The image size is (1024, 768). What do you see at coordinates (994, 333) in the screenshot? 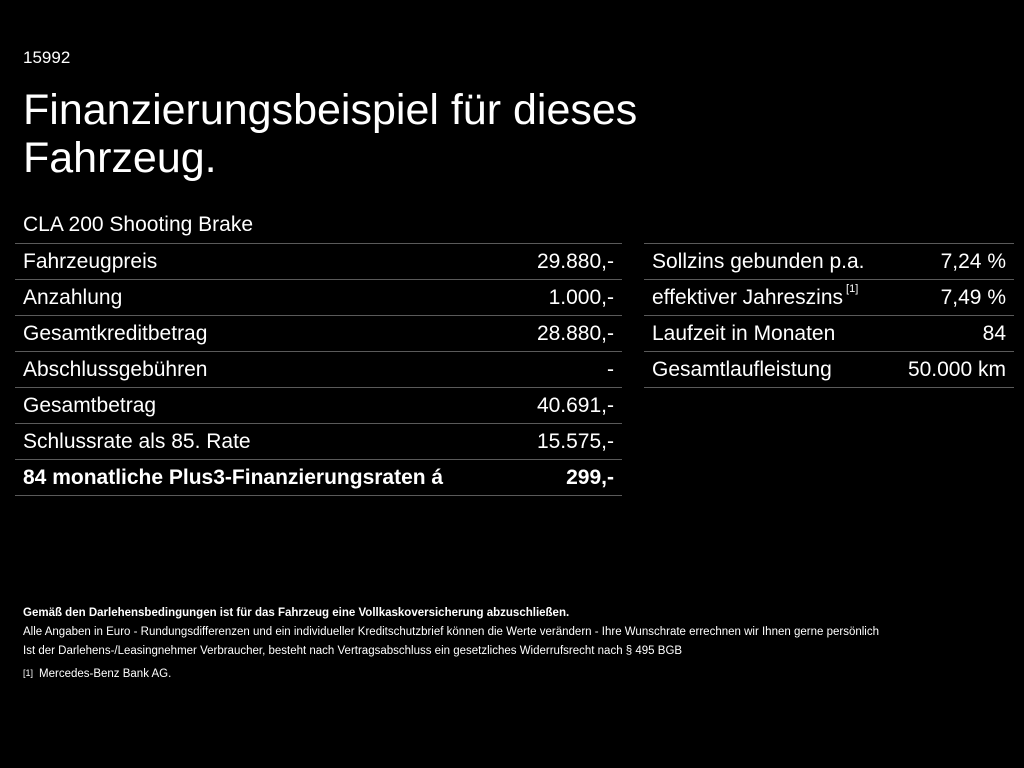
I see `row-value: 84` at bounding box center [994, 333].